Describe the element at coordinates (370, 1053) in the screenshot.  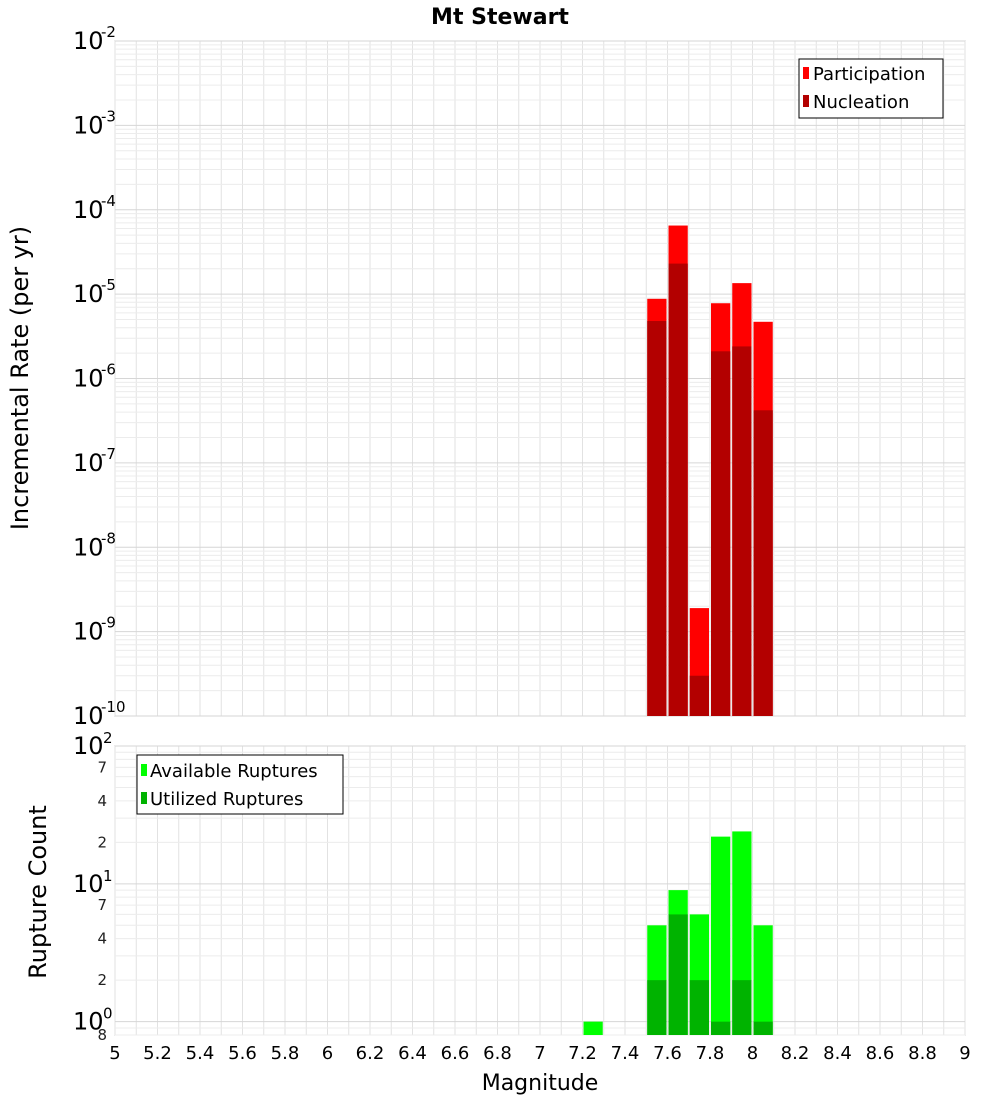
I see `x-tick-label: 6.2` at that location.